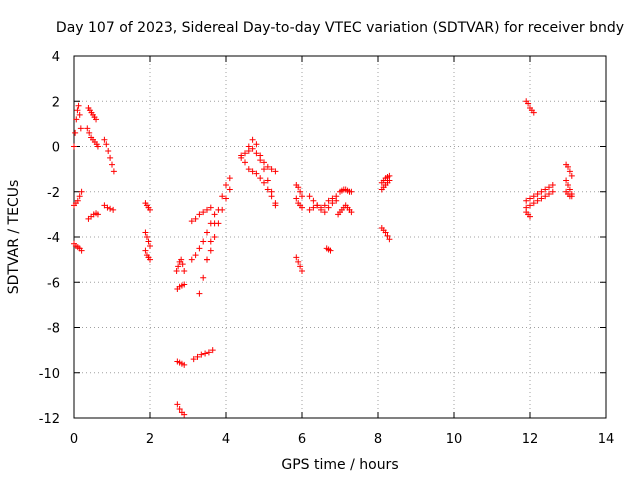 The width and height of the screenshot is (640, 480). I want to click on x-tick-label: 10, so click(454, 439).